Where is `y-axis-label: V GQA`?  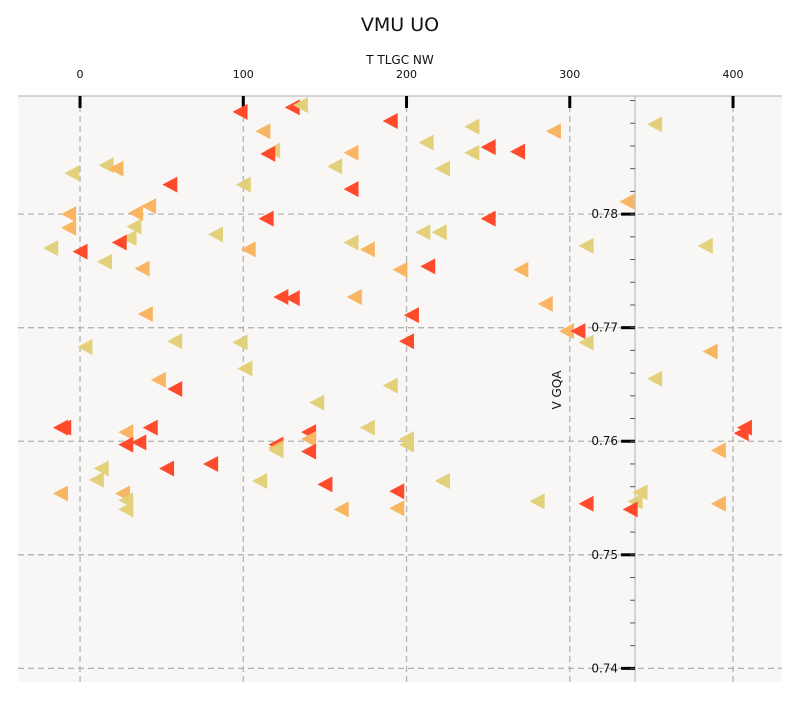 y-axis-label: V GQA is located at coordinates (557, 390).